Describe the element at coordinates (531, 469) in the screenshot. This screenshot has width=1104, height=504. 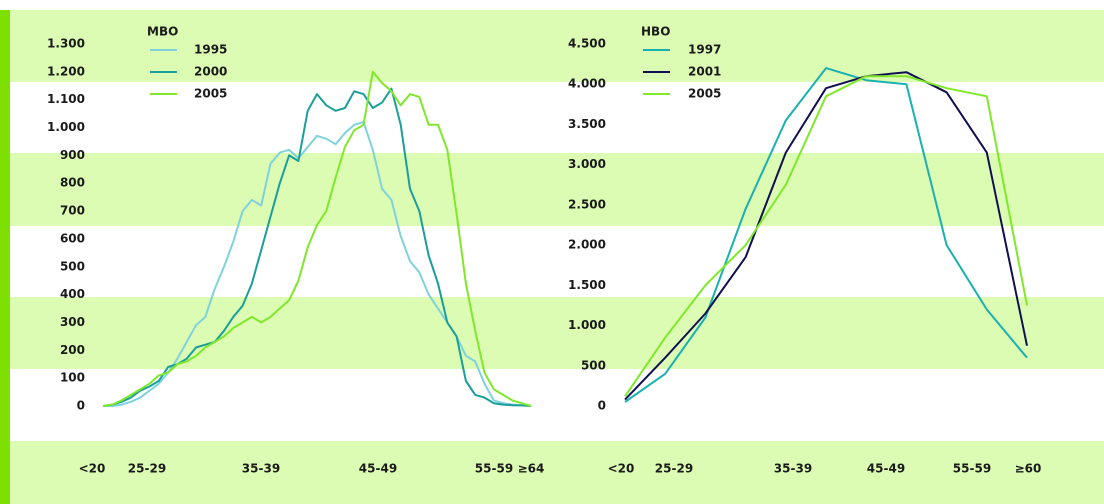
I see `x-tick-label: ≥64` at that location.